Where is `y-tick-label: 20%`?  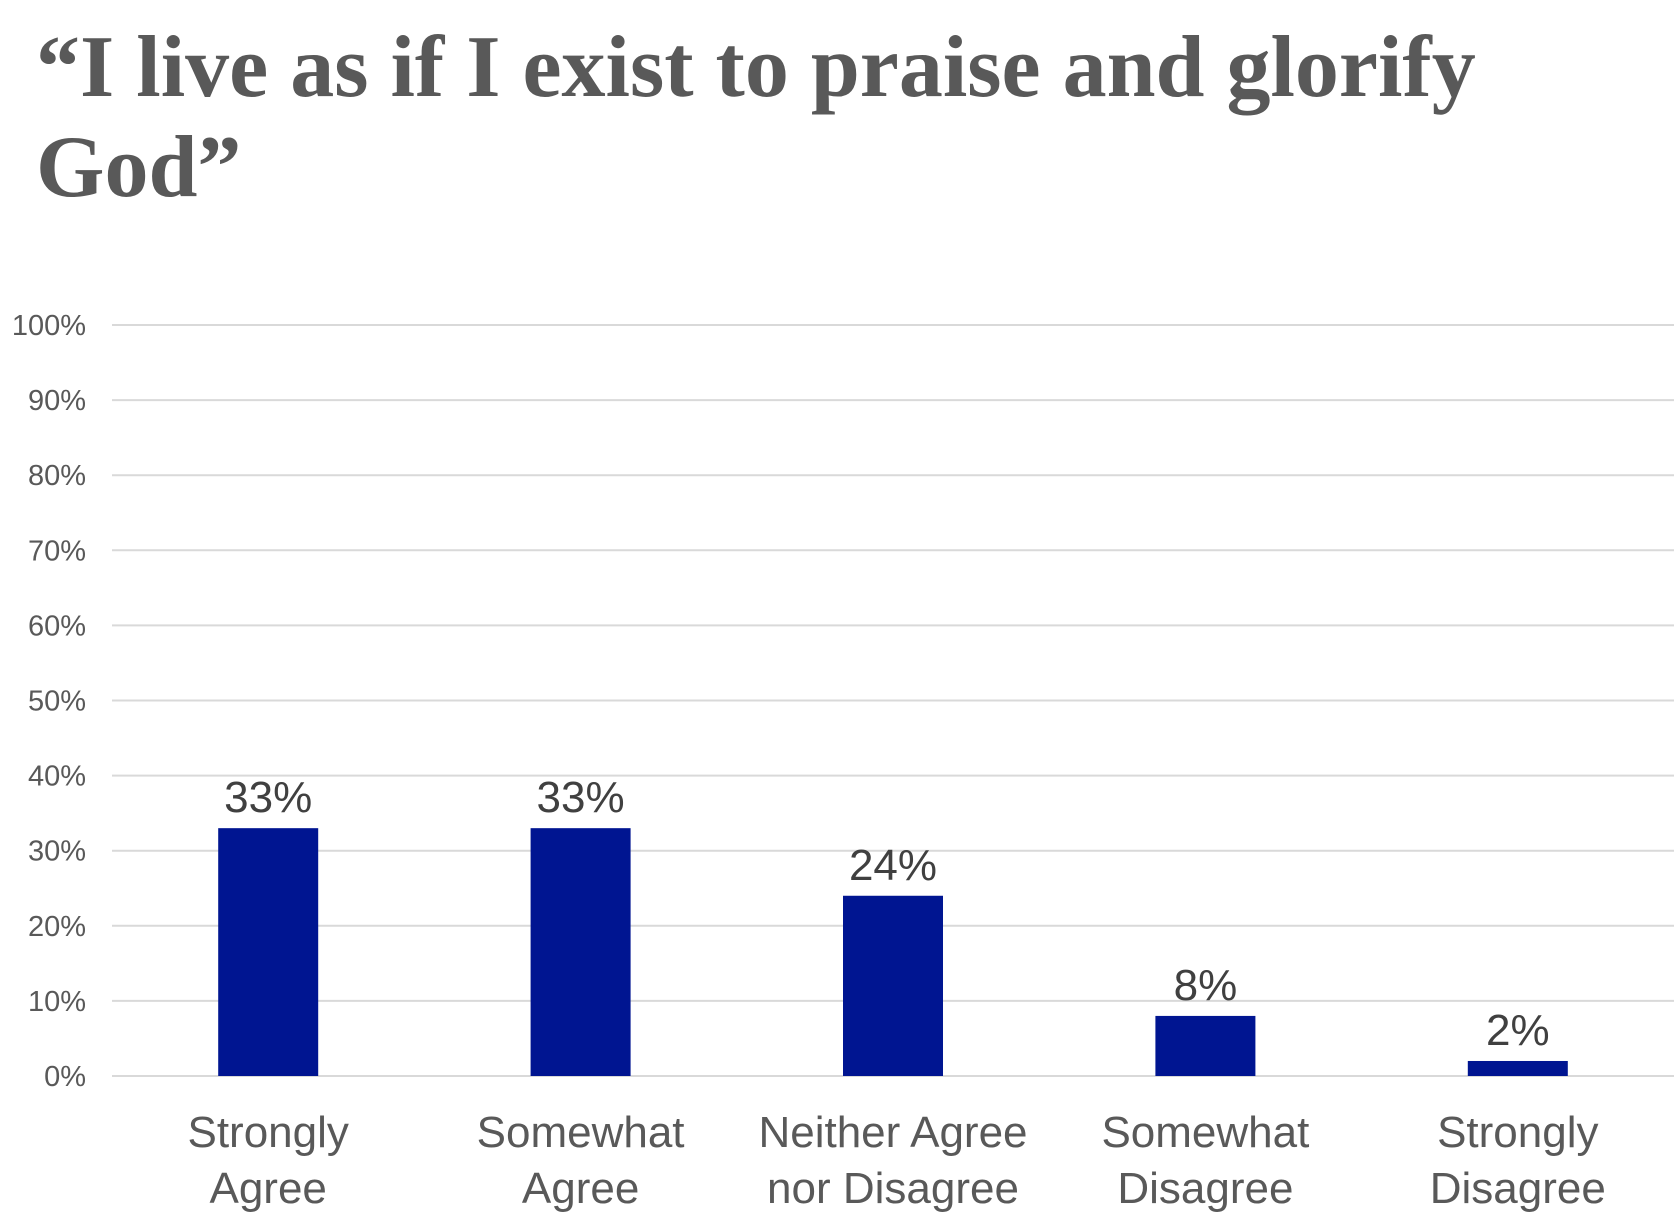
y-tick-label: 20% is located at coordinates (57, 927).